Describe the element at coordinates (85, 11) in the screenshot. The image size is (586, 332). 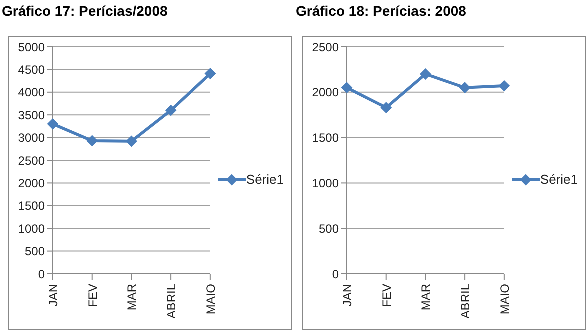
I see `chart-title: Gráfico 17: Perícias/2008` at that location.